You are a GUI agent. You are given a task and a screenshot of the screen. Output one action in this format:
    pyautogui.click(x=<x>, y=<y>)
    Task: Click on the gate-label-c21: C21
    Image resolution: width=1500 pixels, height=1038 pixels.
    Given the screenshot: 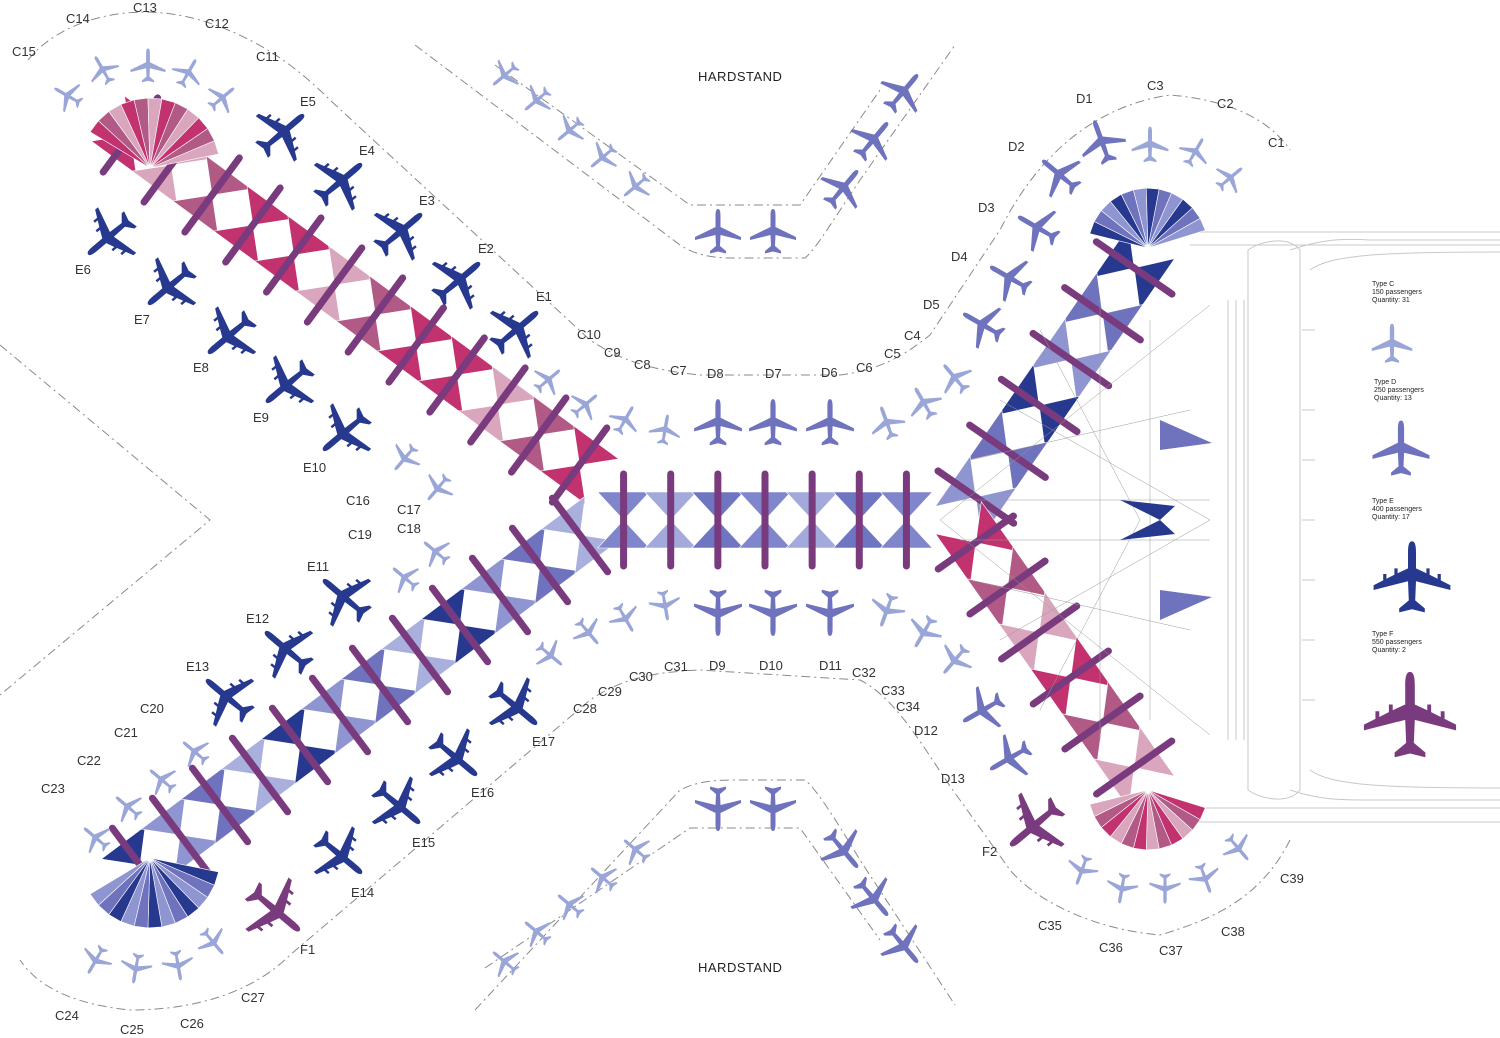 What is the action you would take?
    pyautogui.click(x=126, y=732)
    